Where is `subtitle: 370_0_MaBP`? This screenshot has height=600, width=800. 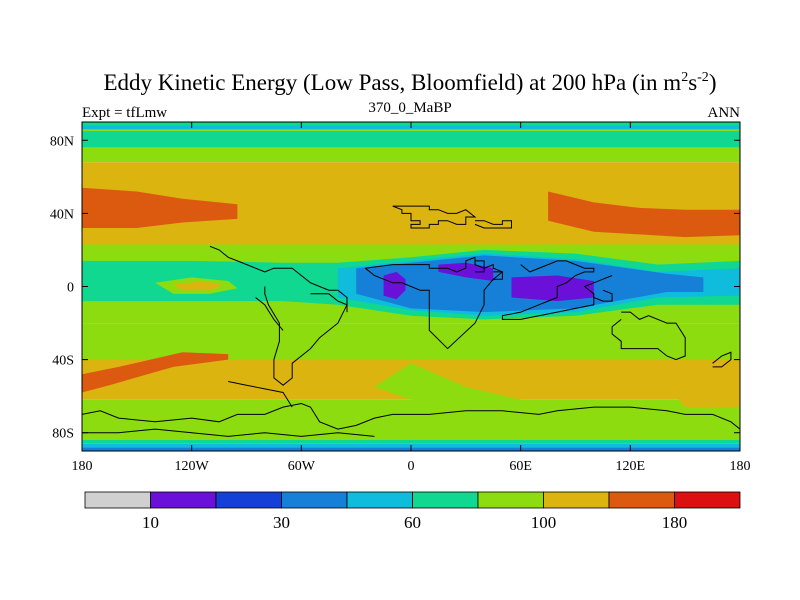 subtitle: 370_0_MaBP is located at coordinates (409, 108).